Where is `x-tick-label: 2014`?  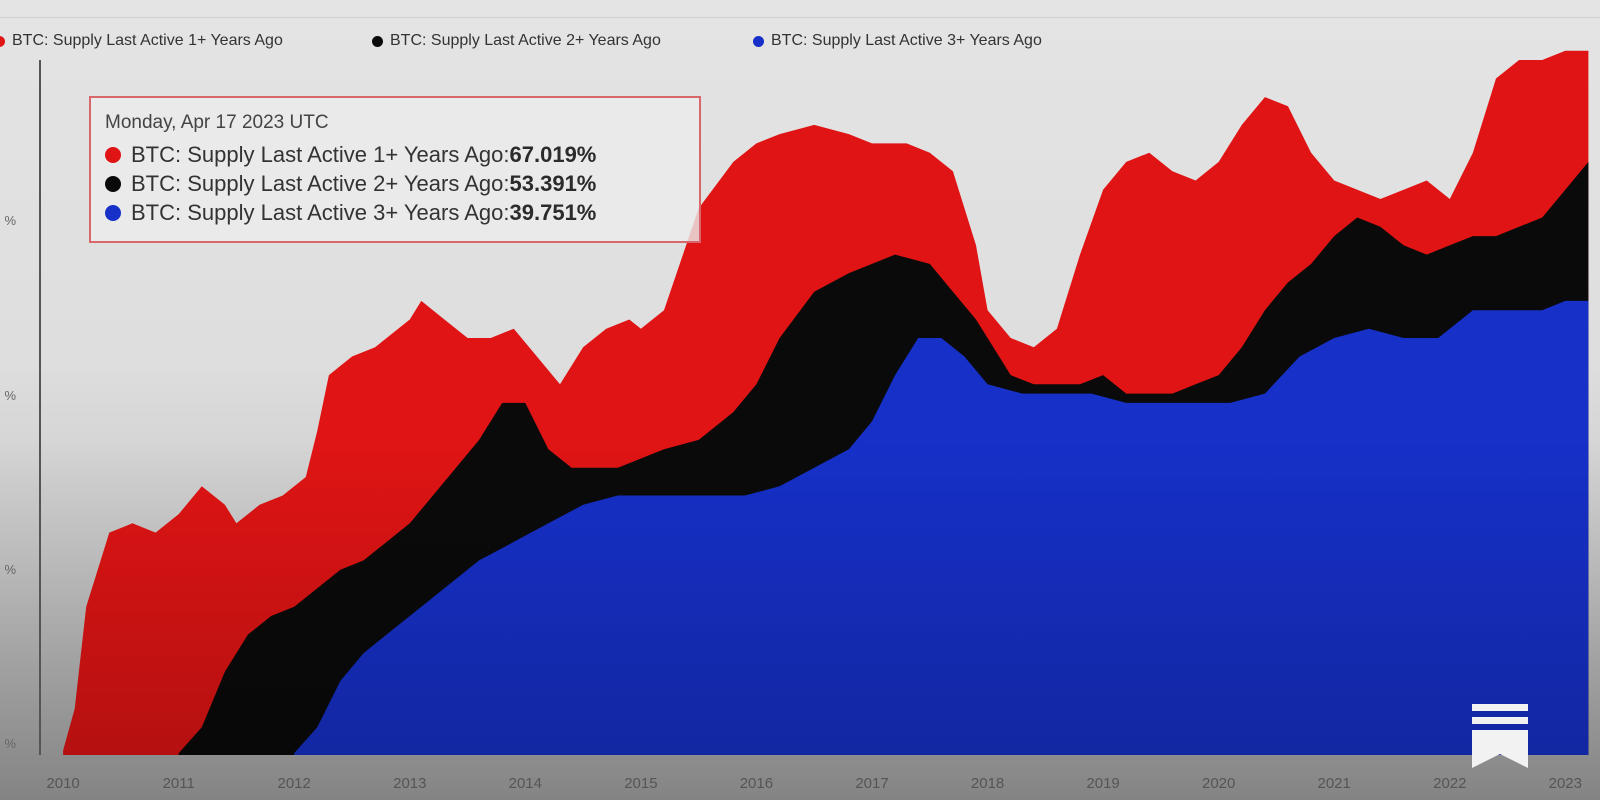 x-tick-label: 2014 is located at coordinates (525, 783).